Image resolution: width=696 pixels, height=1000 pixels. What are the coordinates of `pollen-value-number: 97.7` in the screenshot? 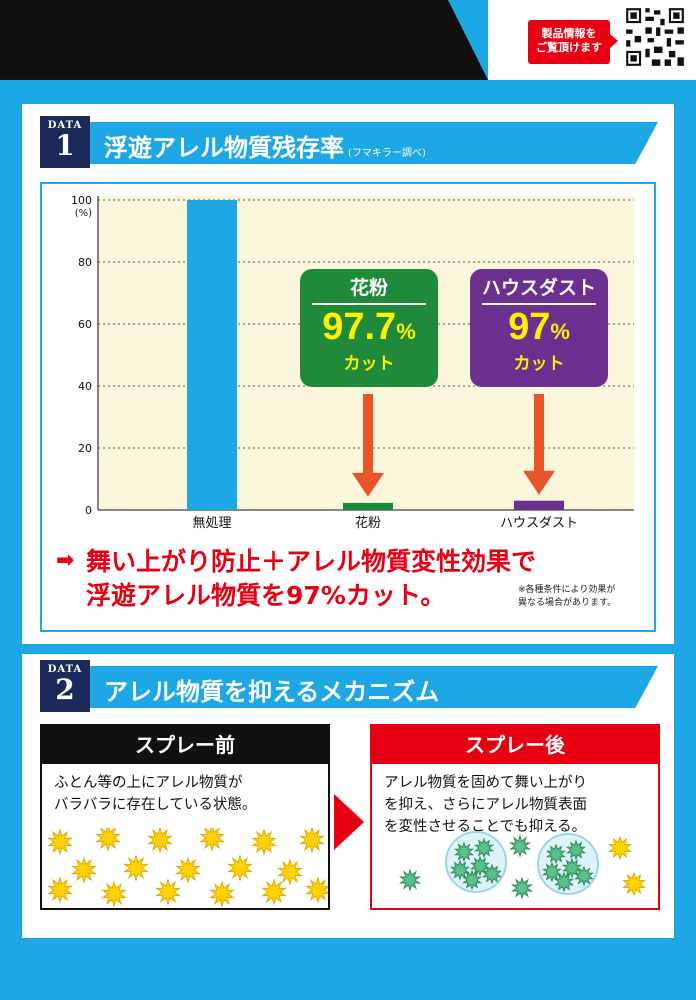 It's located at (359, 327).